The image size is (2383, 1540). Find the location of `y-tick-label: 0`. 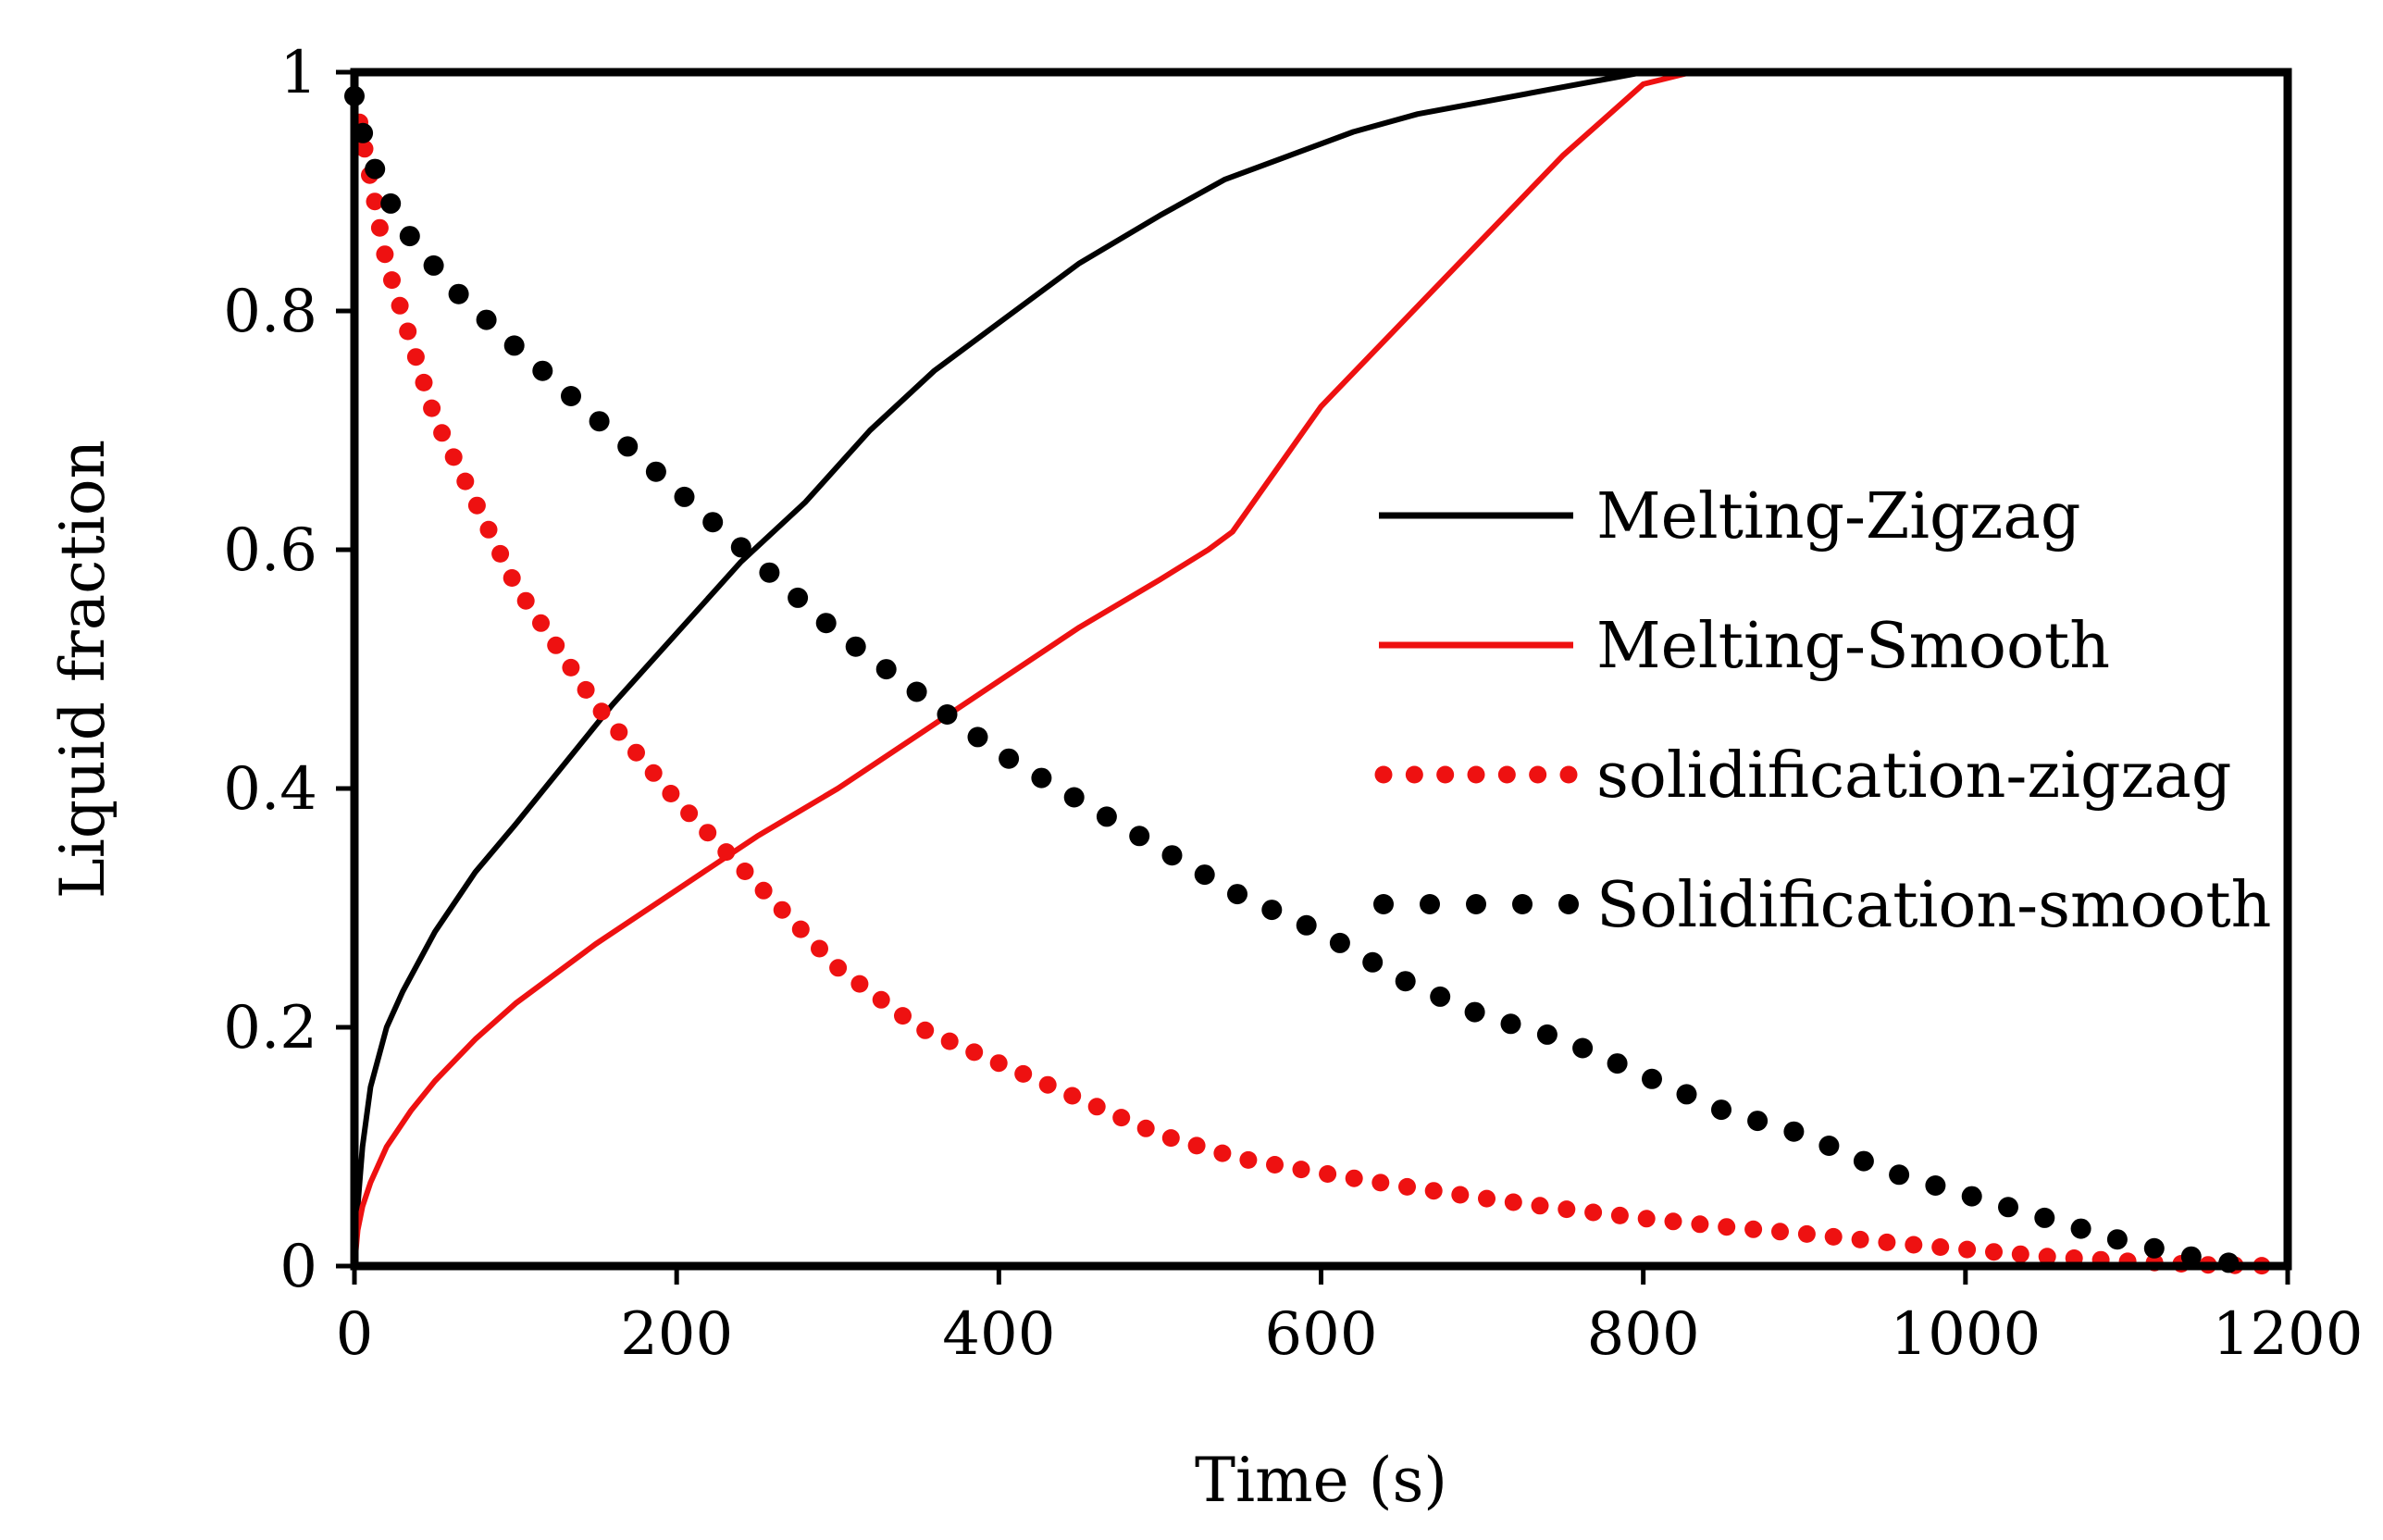

y-tick-label: 0 is located at coordinates (298, 1267).